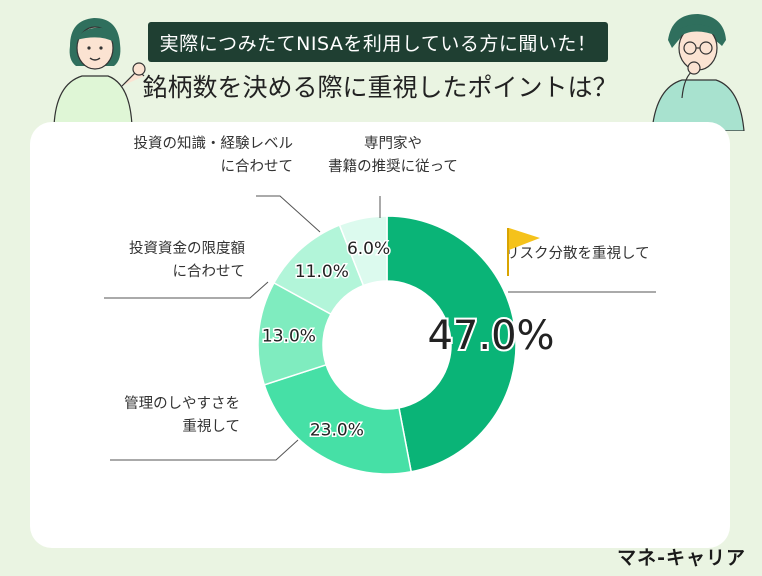 The width and height of the screenshot is (762, 576). What do you see at coordinates (182, 403) in the screenshot?
I see `slice-category-label: 管理のしやすさを` at bounding box center [182, 403].